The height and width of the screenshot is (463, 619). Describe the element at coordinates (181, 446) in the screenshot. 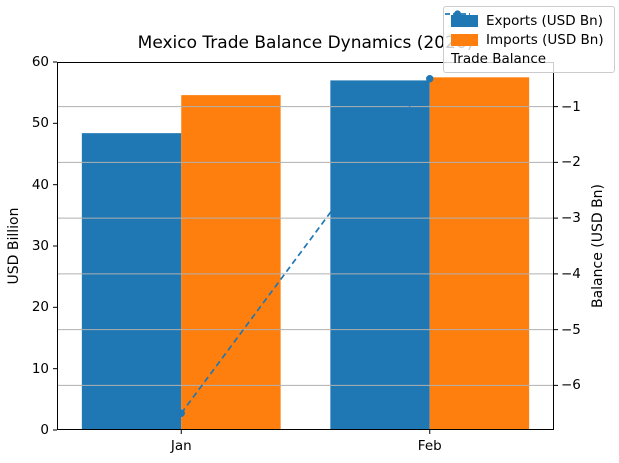

I see `x-tick-label-jan: Jan` at that location.